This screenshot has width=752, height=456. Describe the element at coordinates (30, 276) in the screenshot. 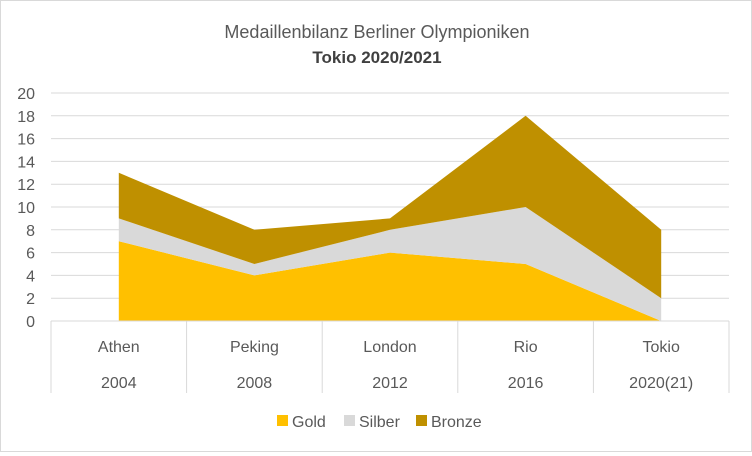

I see `y-tick-label: 4` at that location.